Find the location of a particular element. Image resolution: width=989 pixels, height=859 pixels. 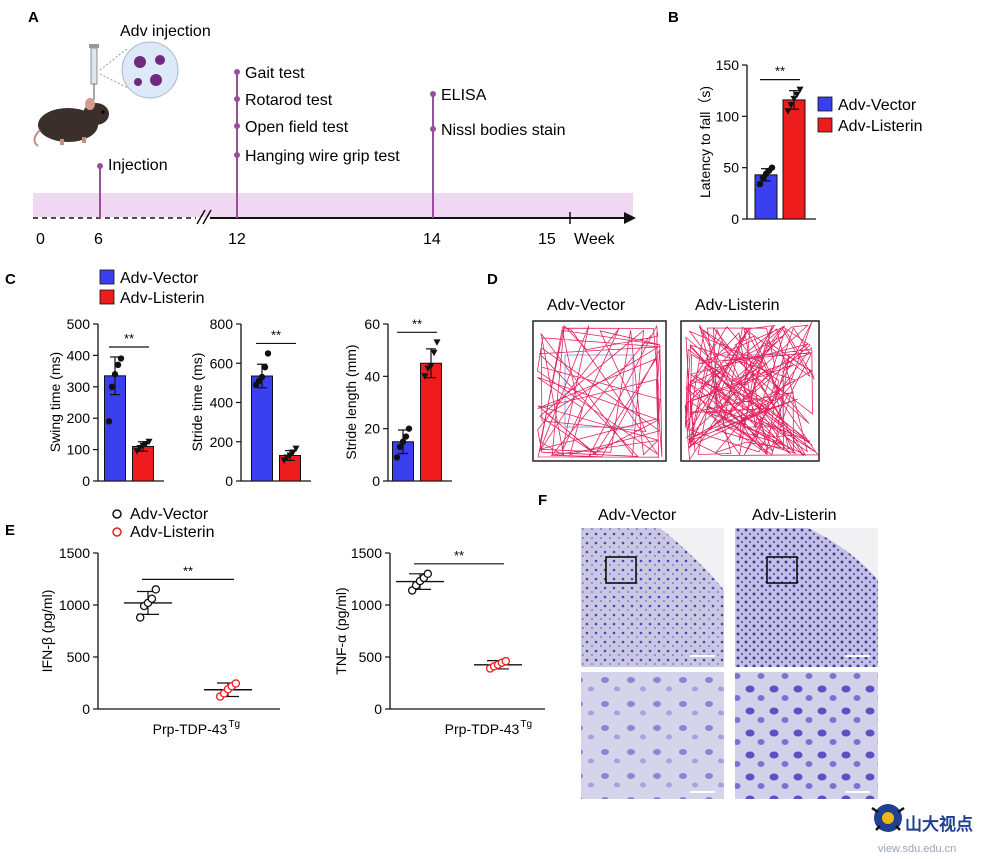

event-label: Open field test is located at coordinates (297, 127).